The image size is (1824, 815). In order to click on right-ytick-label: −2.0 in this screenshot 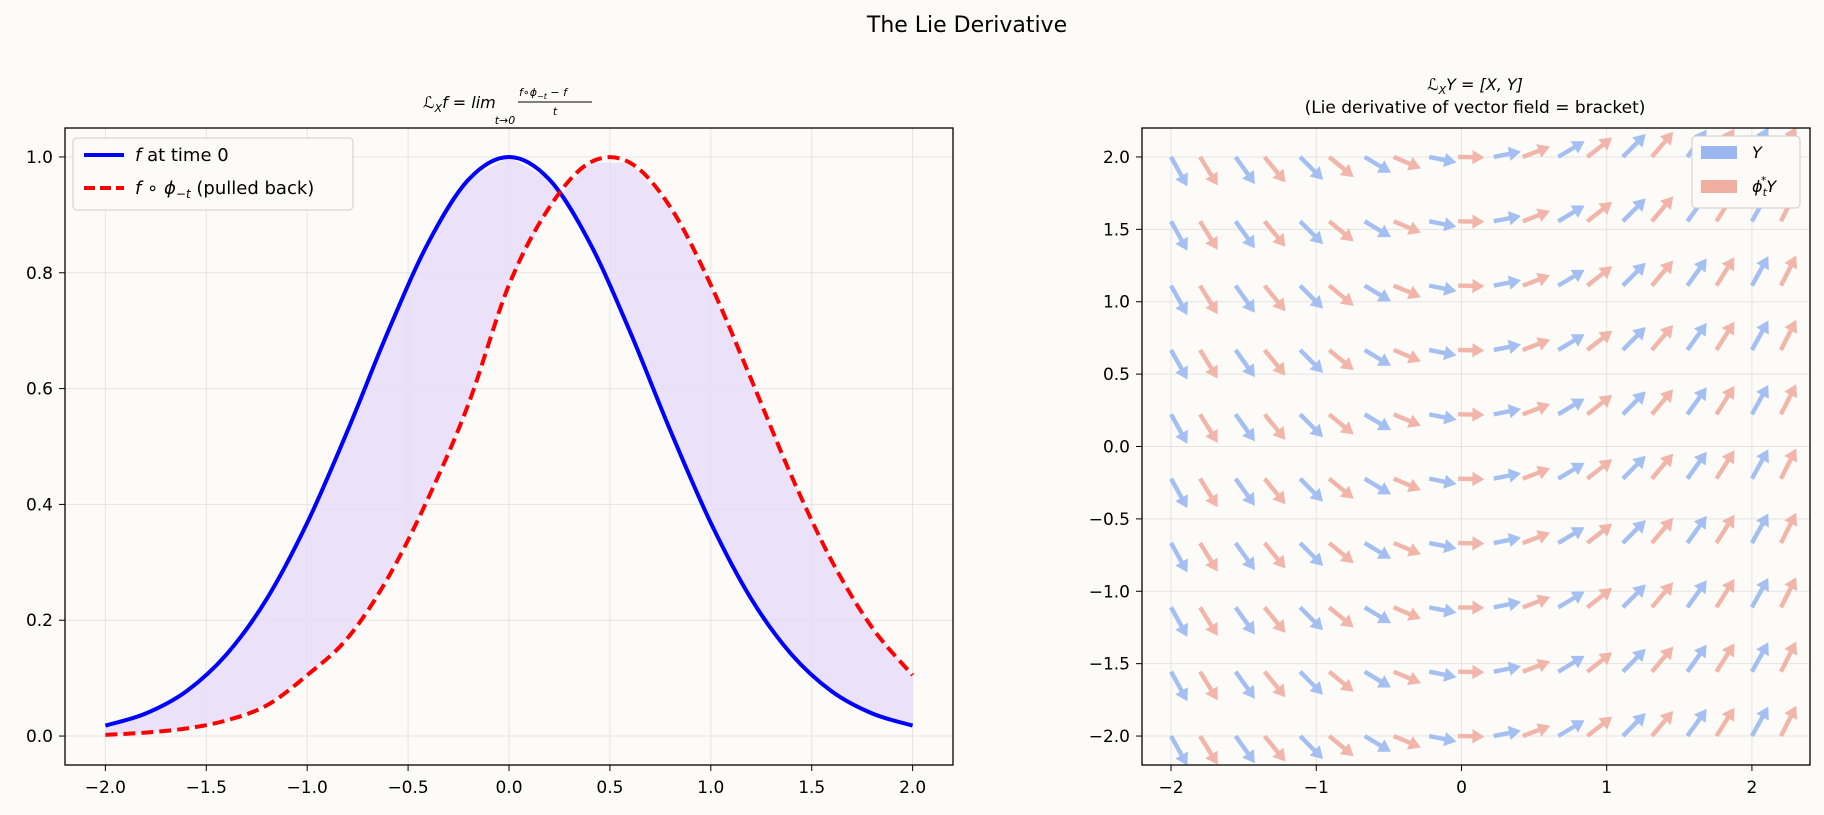, I will do `click(1109, 737)`.